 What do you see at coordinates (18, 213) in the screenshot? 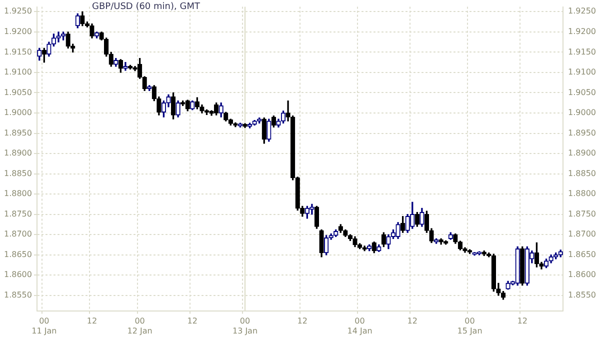
I see `y-tick-label: 1.8750` at bounding box center [18, 213].